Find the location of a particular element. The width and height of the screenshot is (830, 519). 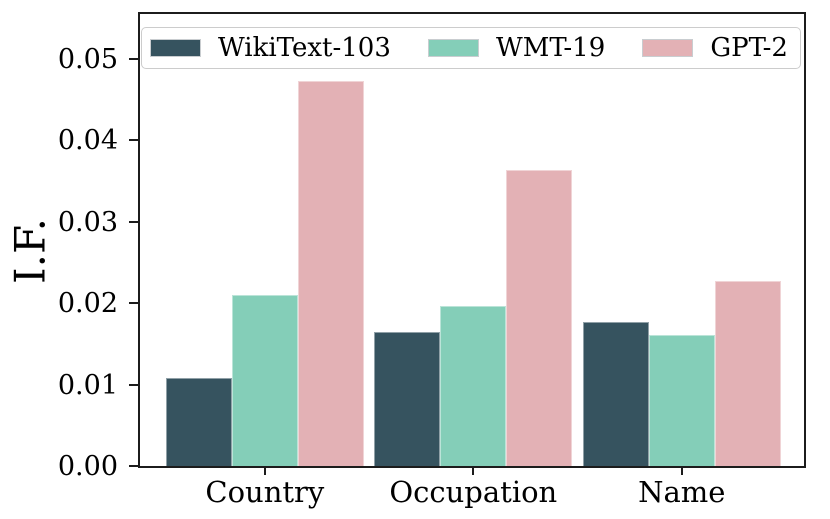

y-tick-label: 0.01 is located at coordinates (87, 385).